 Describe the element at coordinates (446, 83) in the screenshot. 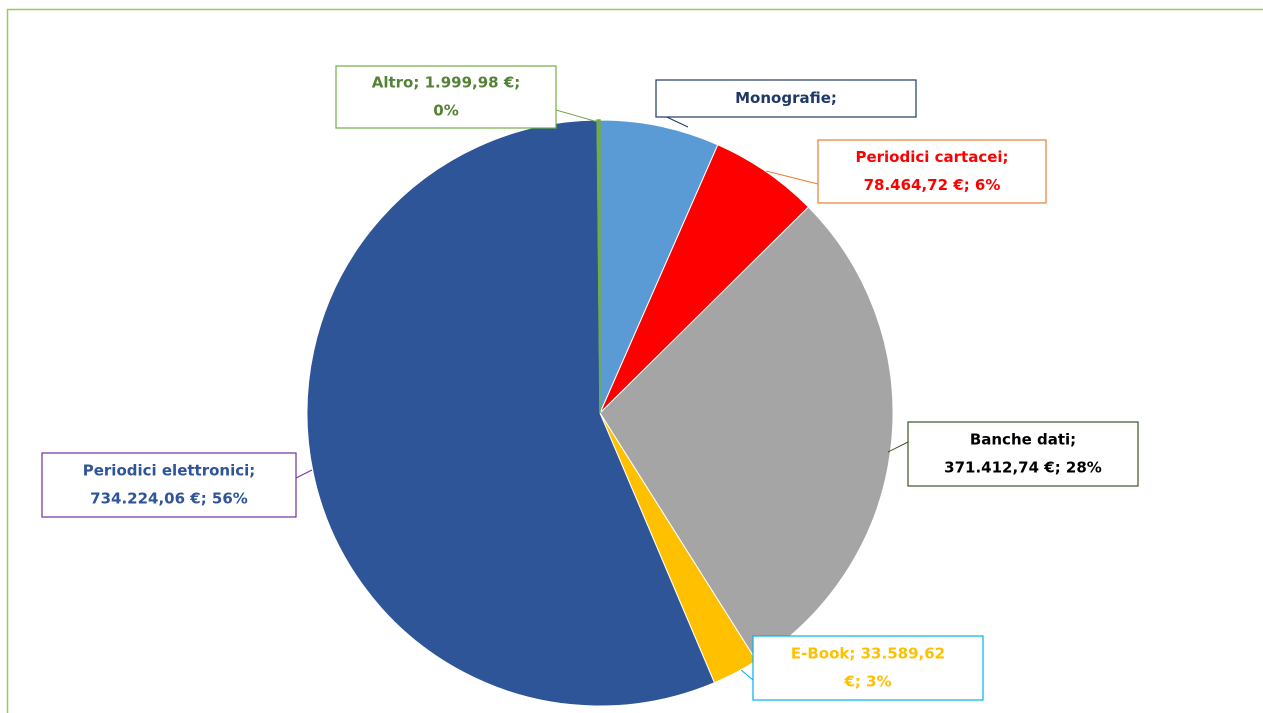

I see `data-label: Altro; 1.999,98 €;` at that location.